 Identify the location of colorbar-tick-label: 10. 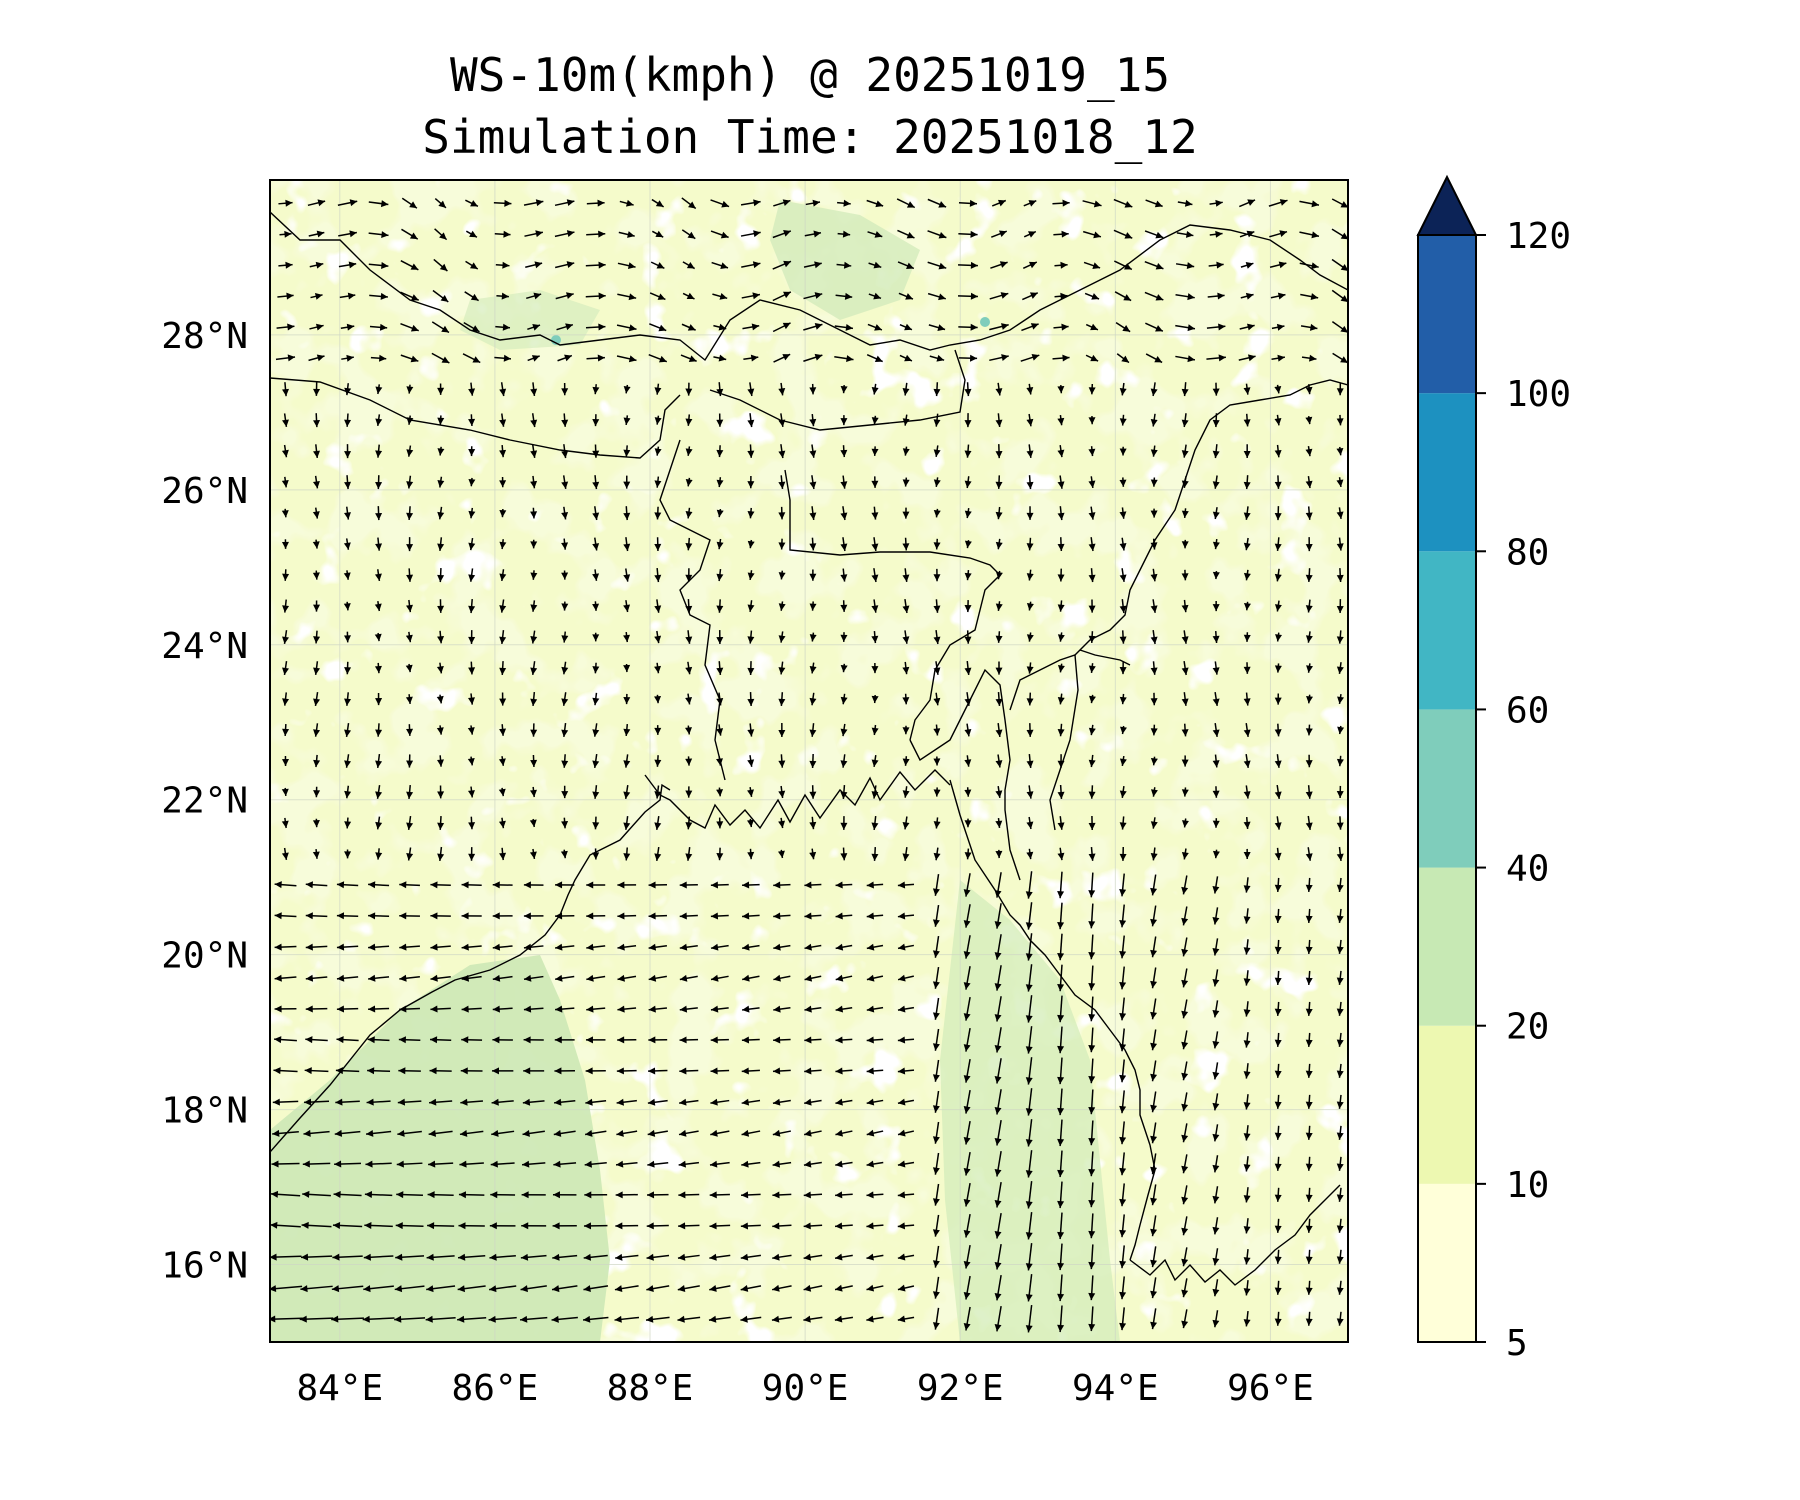
(1527, 1185).